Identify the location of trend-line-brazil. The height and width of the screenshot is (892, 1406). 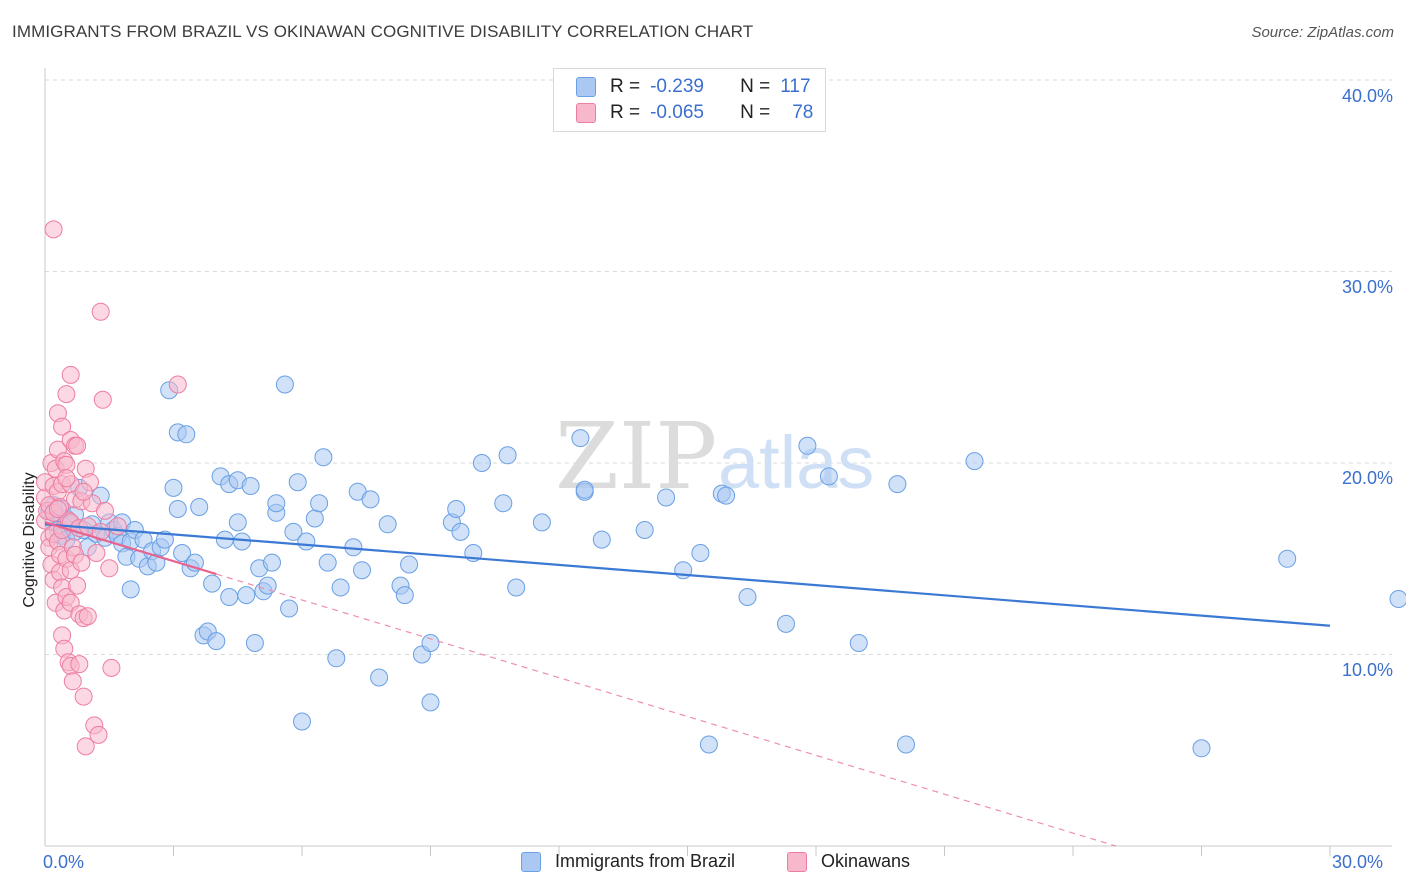
(687, 575).